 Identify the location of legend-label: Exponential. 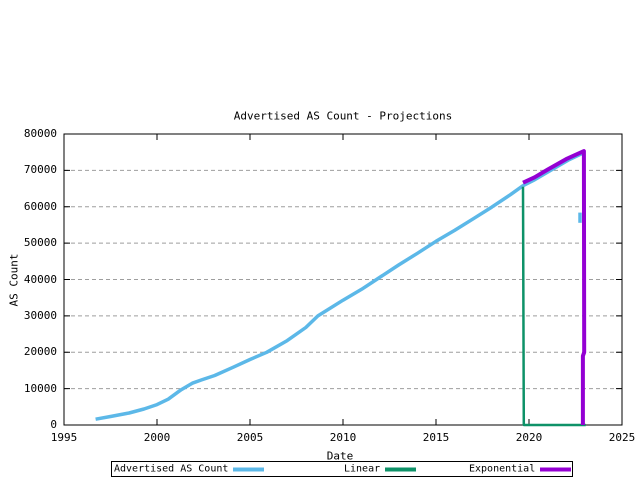
(502, 469).